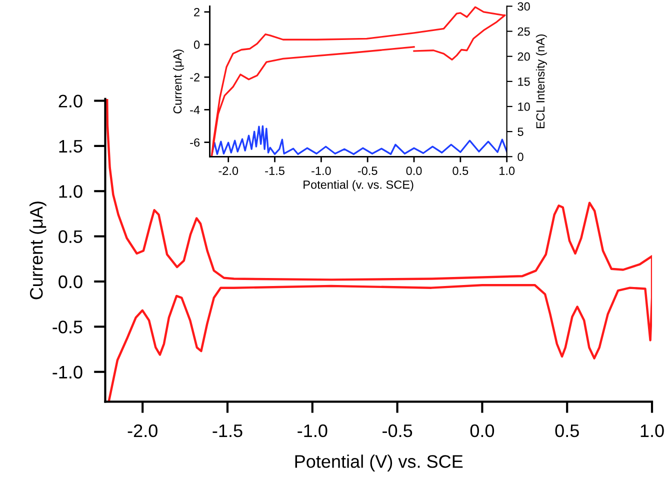 This screenshot has height=479, width=666. I want to click on y-tick-label: 1.0, so click(70, 191).